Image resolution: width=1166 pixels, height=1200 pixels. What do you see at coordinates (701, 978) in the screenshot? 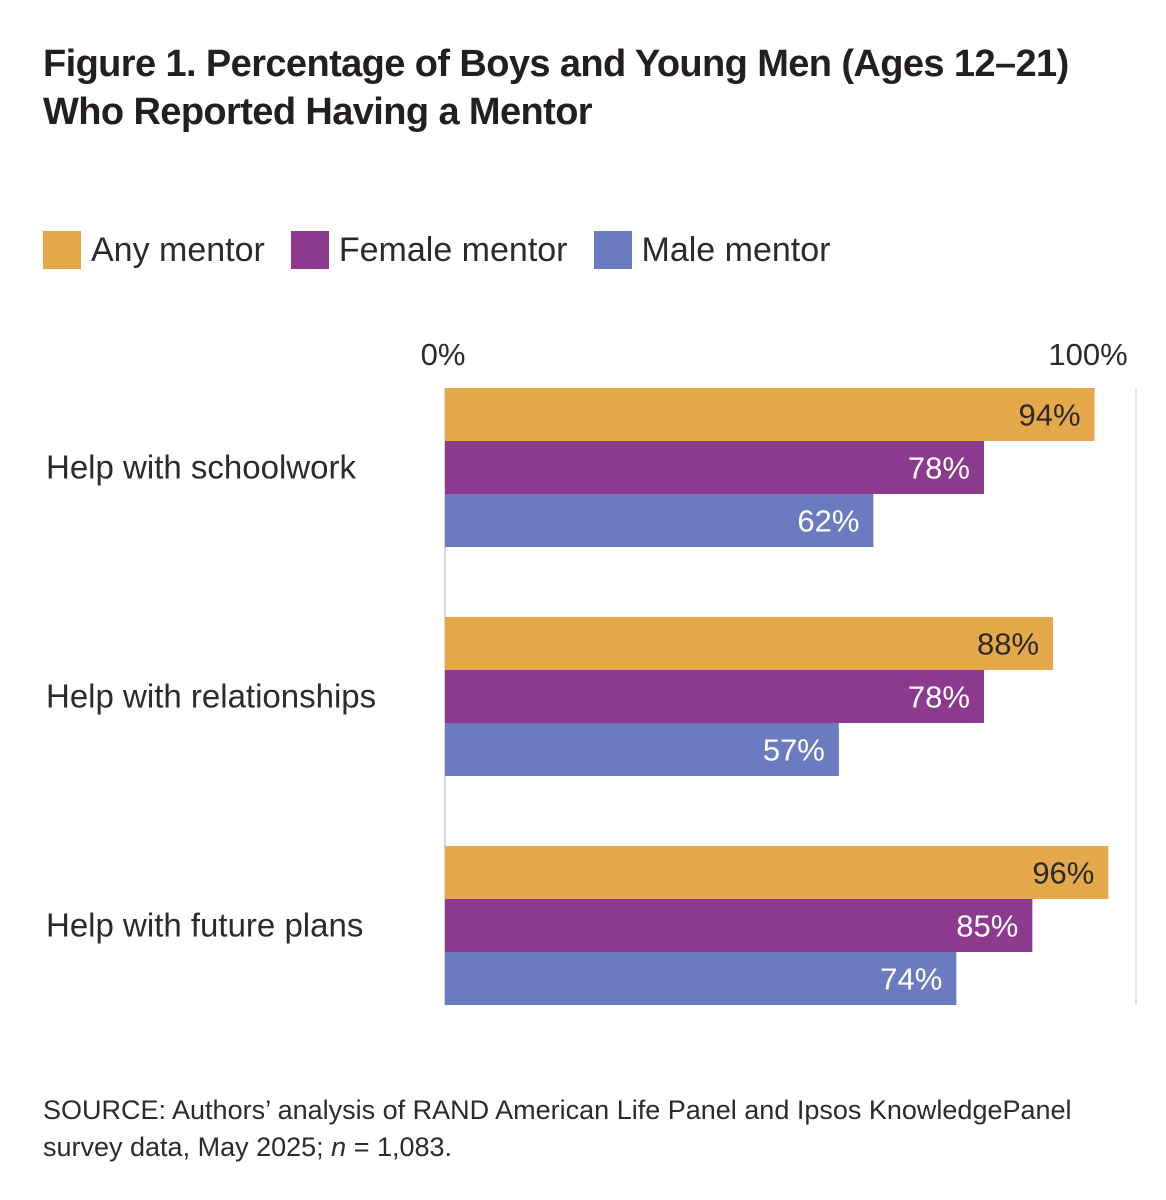
I see `bar-male-mentor-help-with-future-plans` at bounding box center [701, 978].